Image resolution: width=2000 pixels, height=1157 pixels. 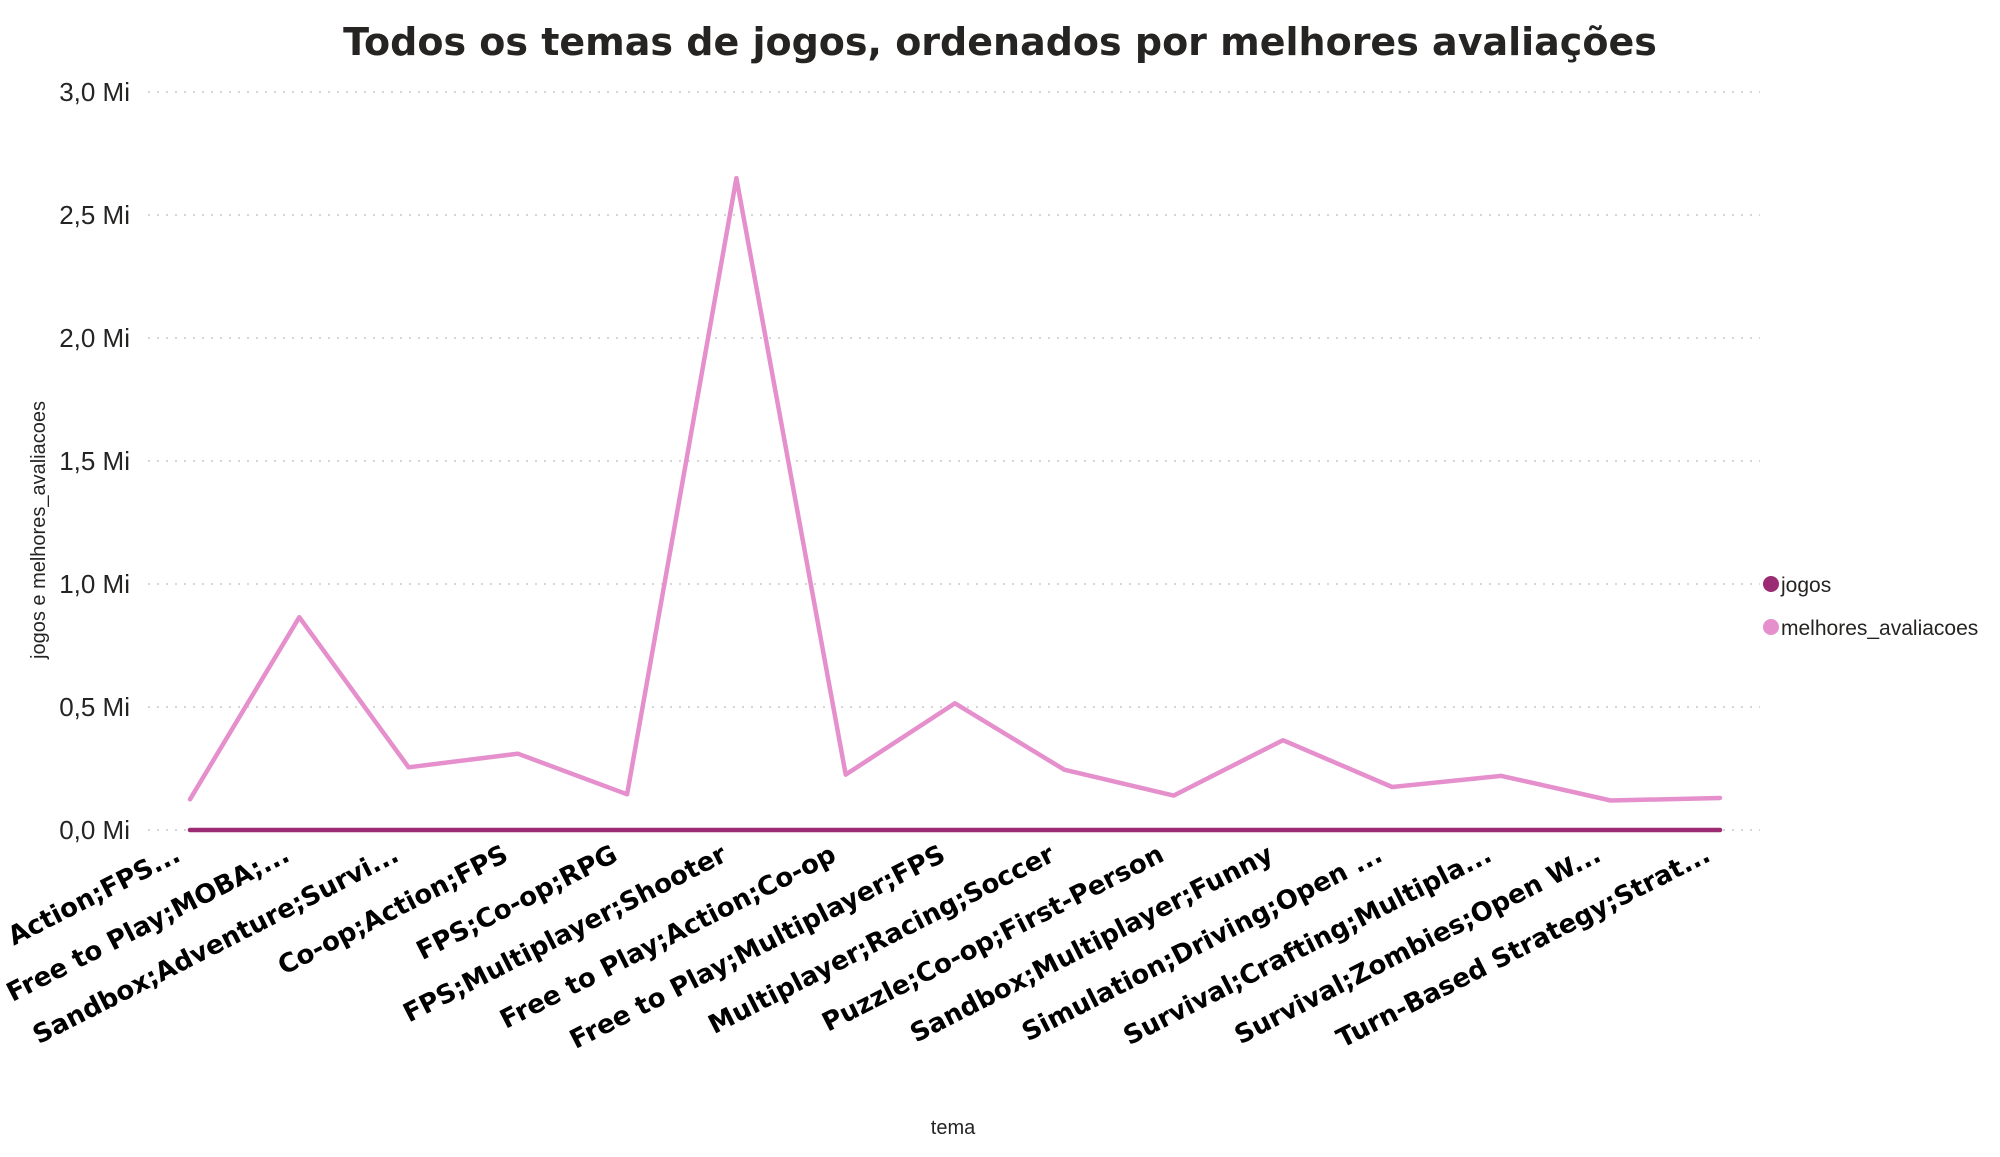 I want to click on y-tick-label: 2,0 Mi, so click(x=94, y=338).